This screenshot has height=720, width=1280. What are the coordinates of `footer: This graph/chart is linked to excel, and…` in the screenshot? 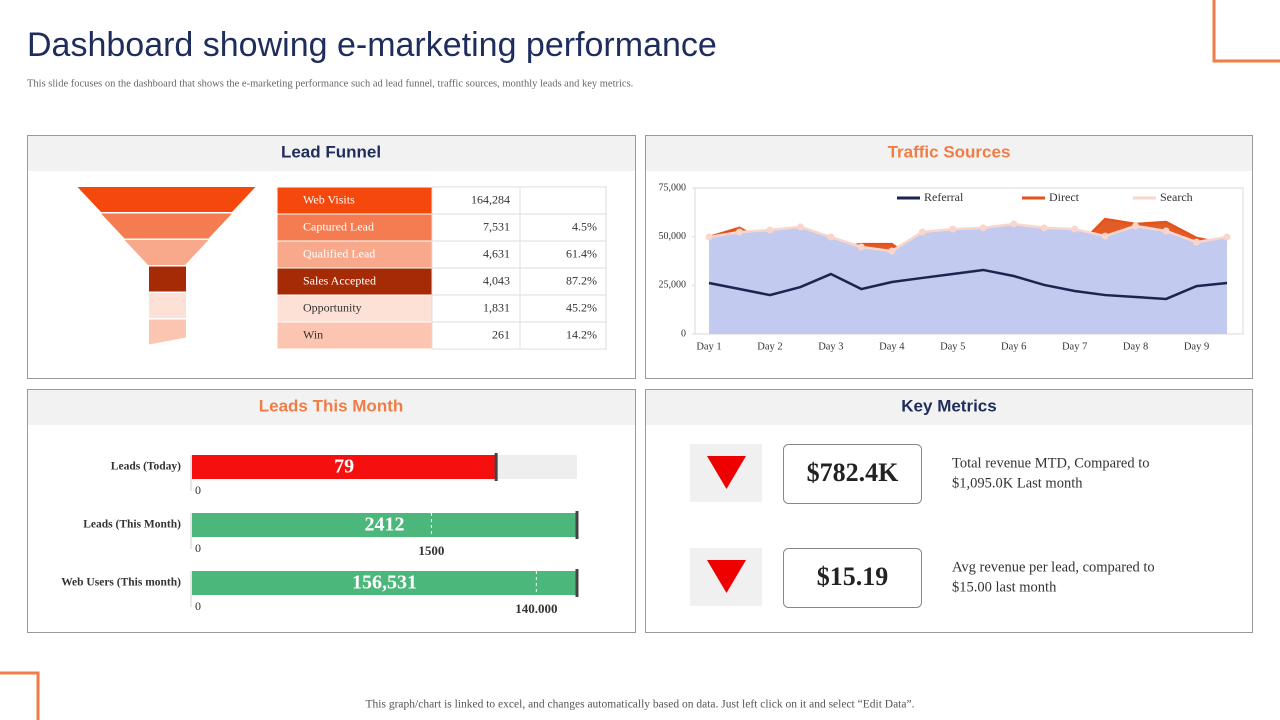 It's located at (640, 705).